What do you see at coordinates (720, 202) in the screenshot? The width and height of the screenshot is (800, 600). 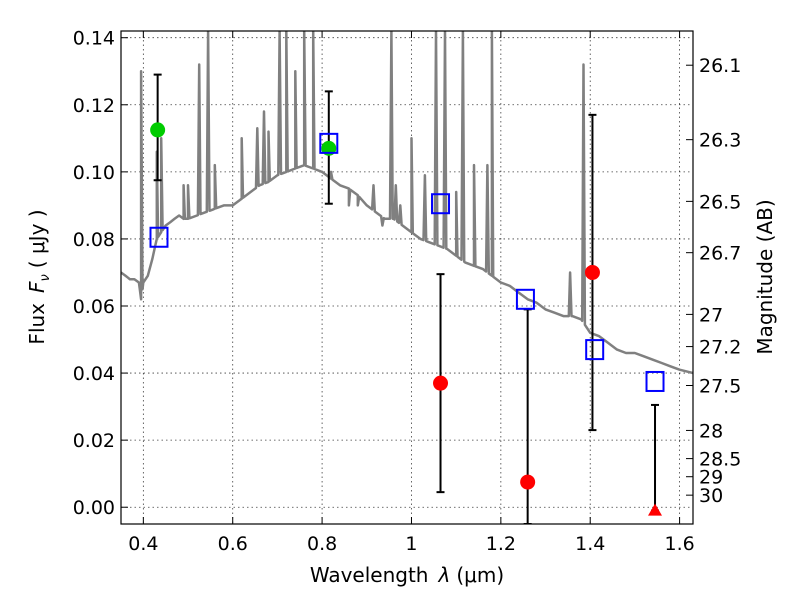 I see `mag-tick-label: 26.5` at bounding box center [720, 202].